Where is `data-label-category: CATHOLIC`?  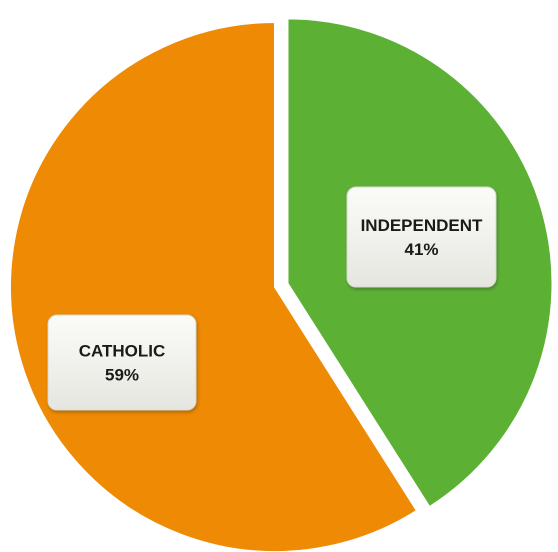
data-label-category: CATHOLIC is located at coordinates (122, 351).